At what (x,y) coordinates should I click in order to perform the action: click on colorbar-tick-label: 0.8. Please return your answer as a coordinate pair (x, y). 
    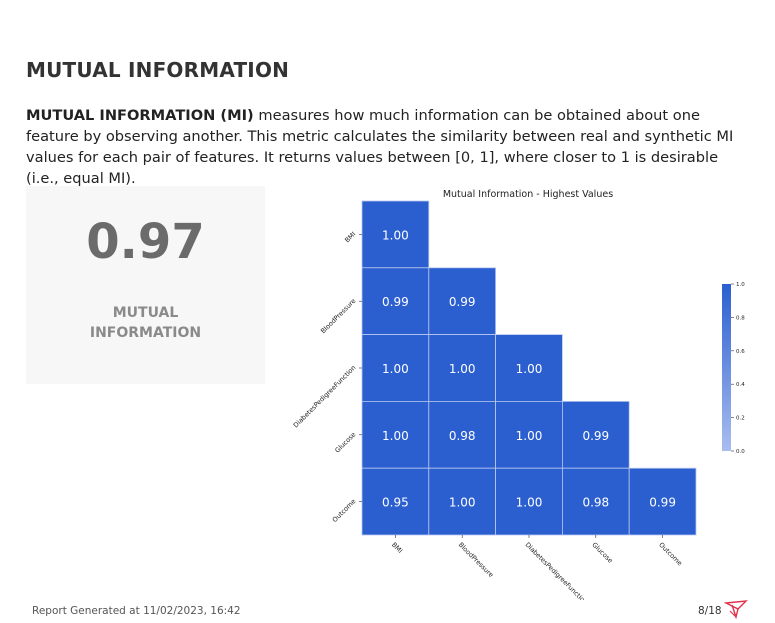
    Looking at the image, I should click on (740, 318).